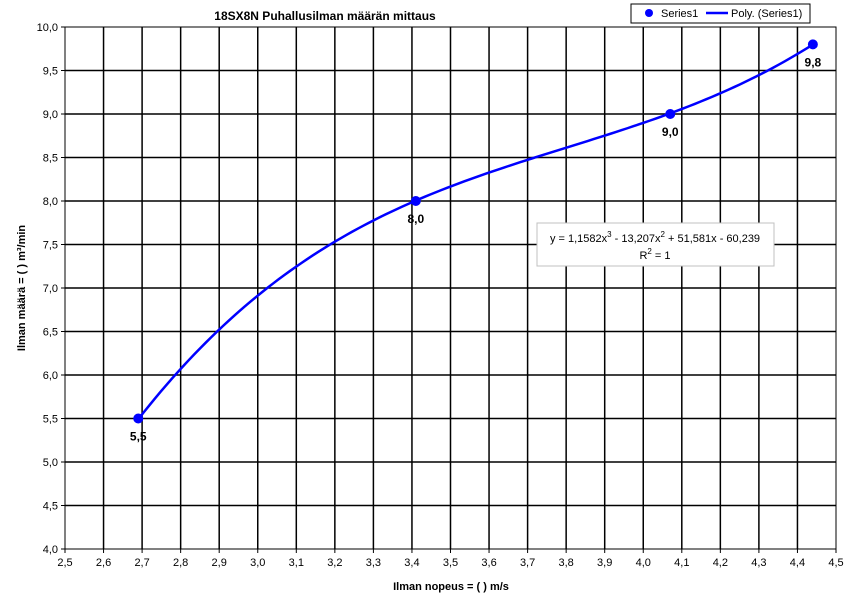  I want to click on x-tick-label: 2,9, so click(219, 563).